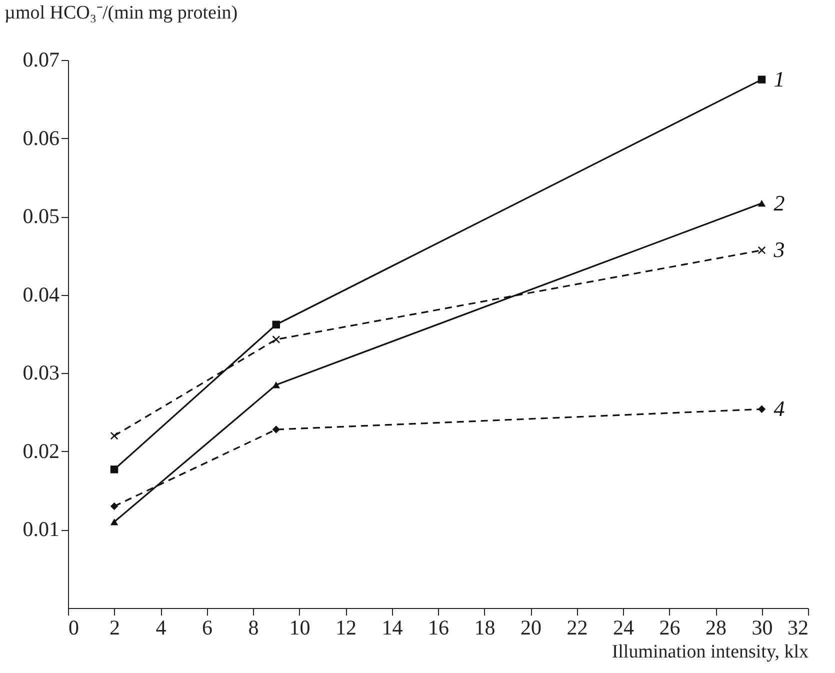  Describe the element at coordinates (41, 372) in the screenshot. I see `y-tick-label: 0.03` at that location.